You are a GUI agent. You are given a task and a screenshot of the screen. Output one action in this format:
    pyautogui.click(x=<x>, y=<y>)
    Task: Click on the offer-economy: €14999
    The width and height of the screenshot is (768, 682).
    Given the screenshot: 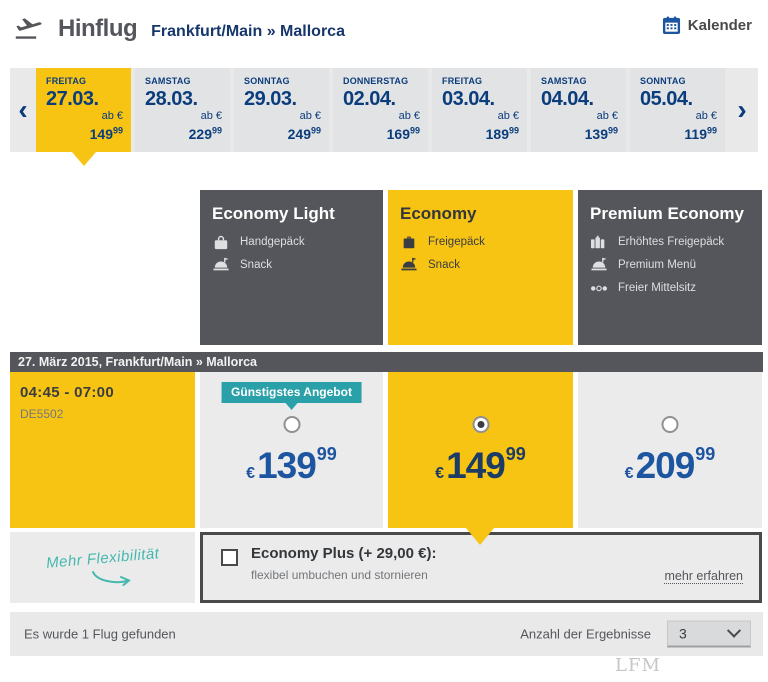 What is the action you would take?
    pyautogui.click(x=480, y=450)
    